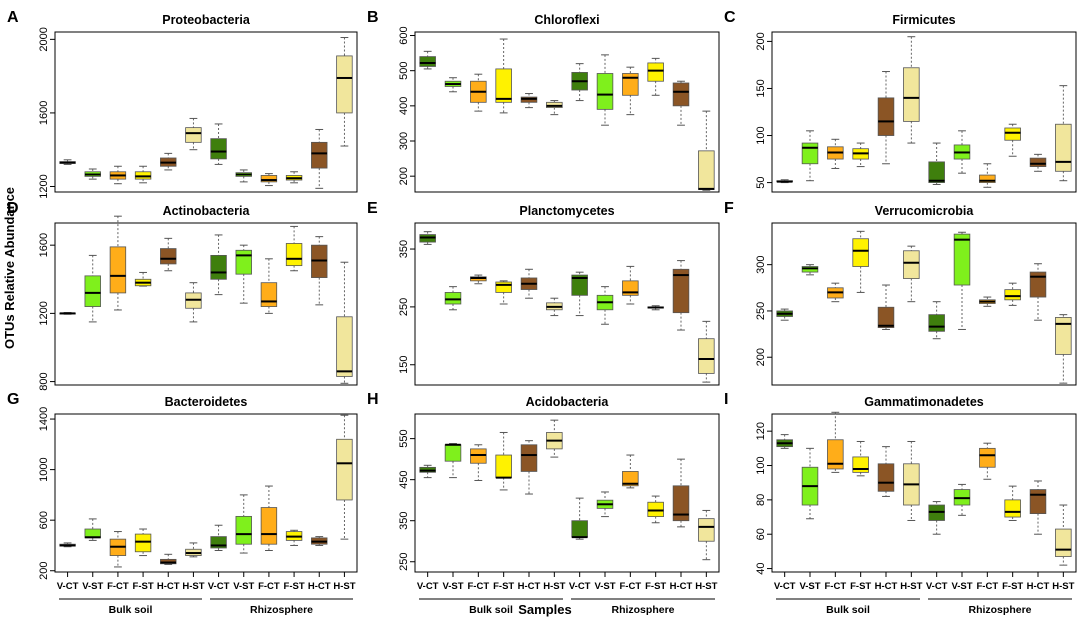 The width and height of the screenshot is (1084, 623). Describe the element at coordinates (761, 264) in the screenshot. I see `y-tick-label: 300` at that location.